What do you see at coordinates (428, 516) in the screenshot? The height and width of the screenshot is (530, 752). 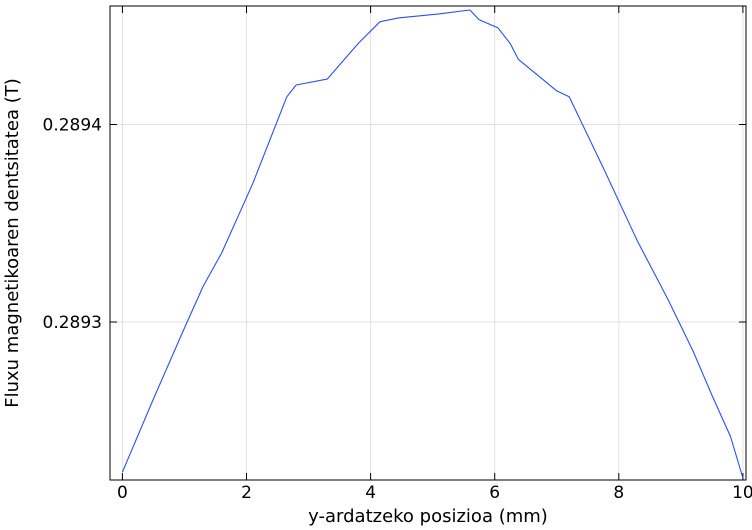 I see `x-axis-title: y-ardatzeko posizioa (mm)` at bounding box center [428, 516].